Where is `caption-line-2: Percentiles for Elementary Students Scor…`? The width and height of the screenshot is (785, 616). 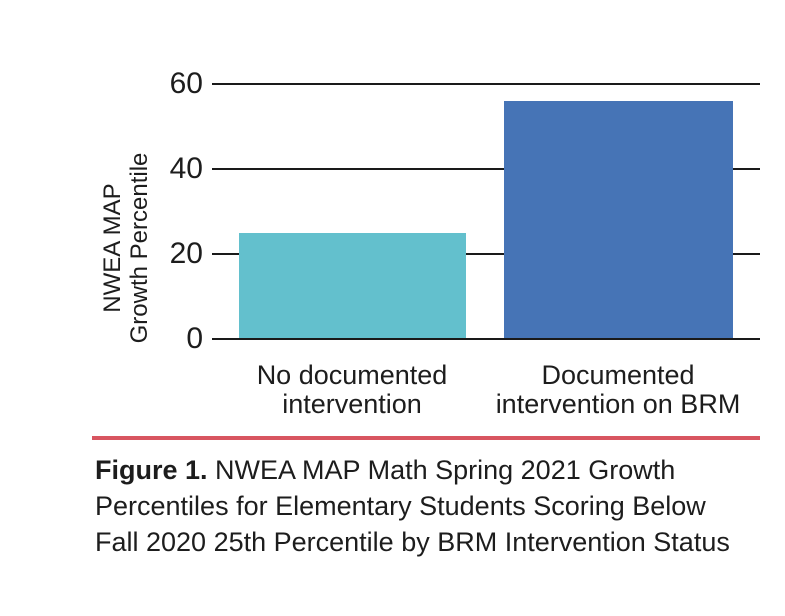 caption-line-2: Percentiles for Elementary Students Scor… is located at coordinates (400, 506).